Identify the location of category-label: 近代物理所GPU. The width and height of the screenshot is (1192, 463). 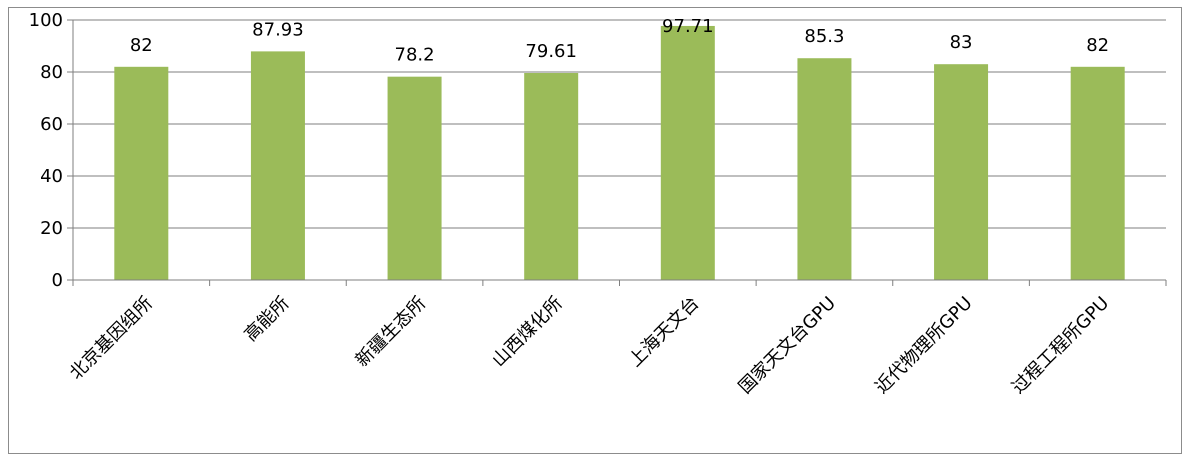
(923, 345).